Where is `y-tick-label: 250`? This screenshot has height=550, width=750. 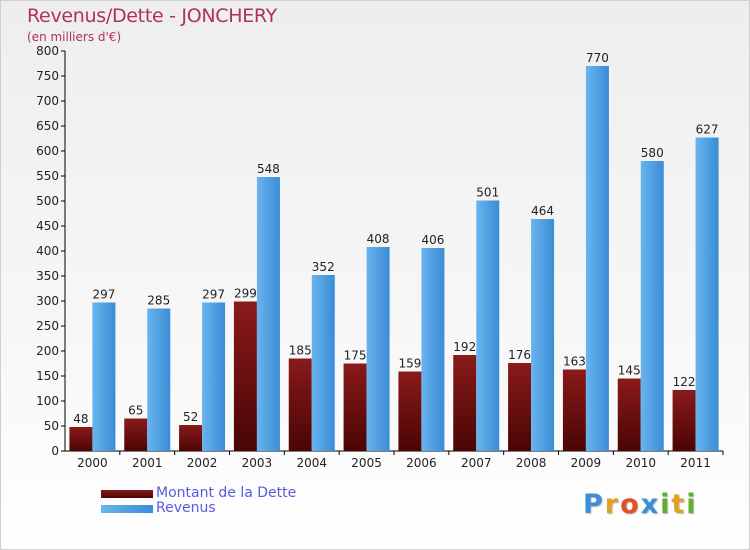 y-tick-label: 250 is located at coordinates (47, 326).